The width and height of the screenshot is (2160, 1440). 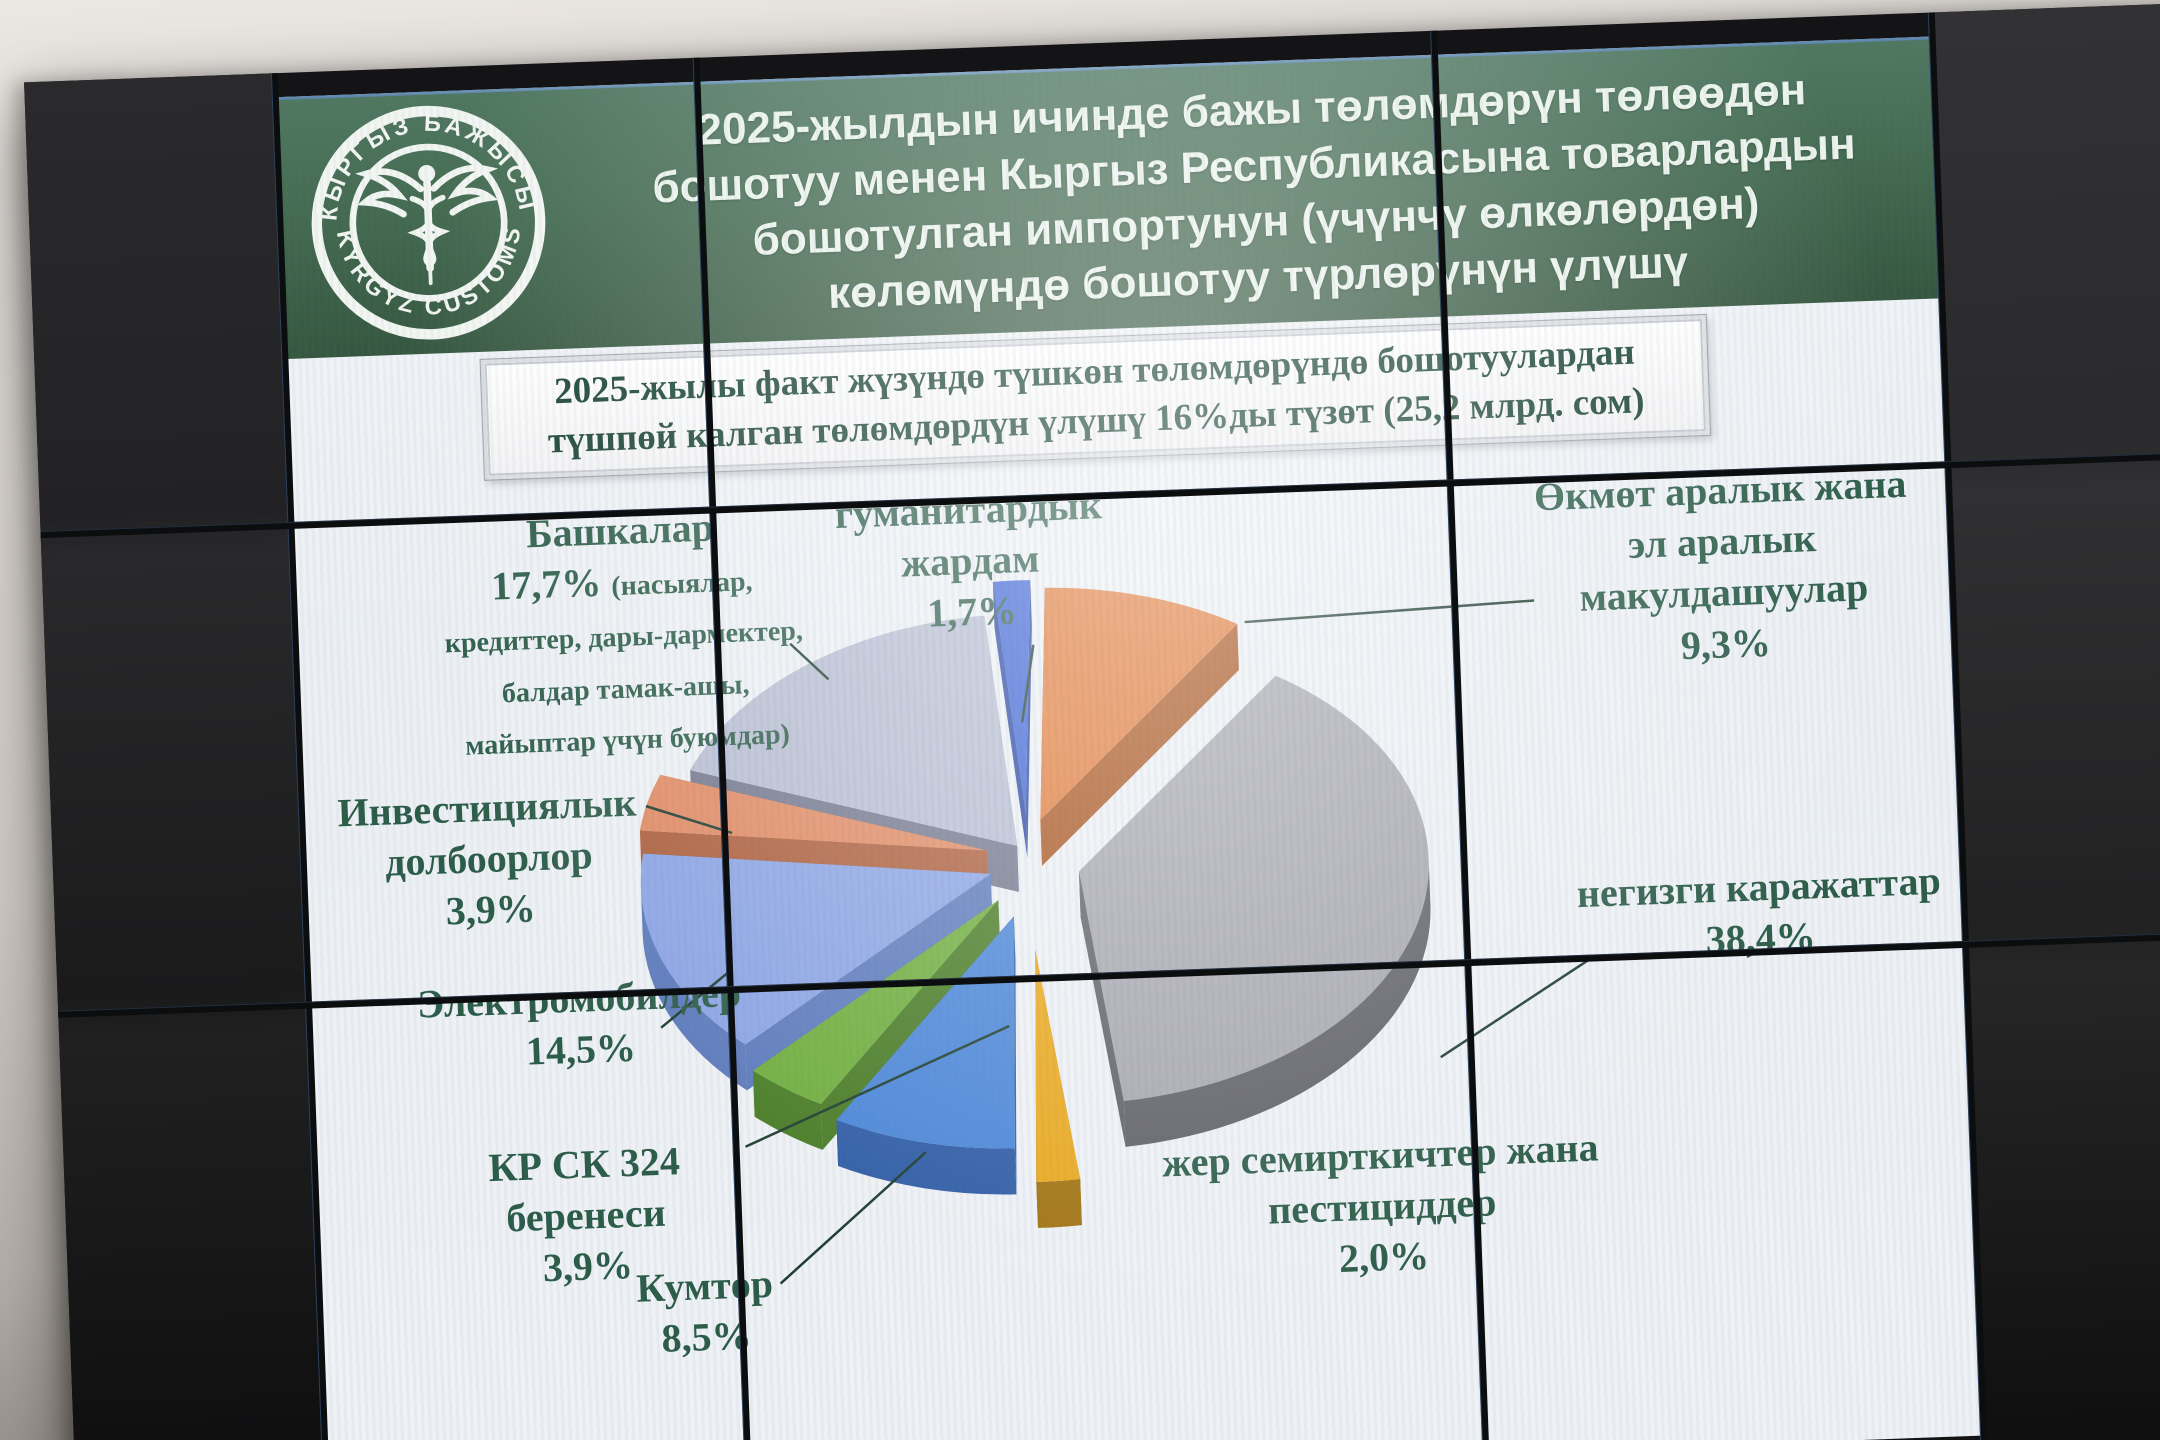 What do you see at coordinates (546, 584) in the screenshot?
I see `pie-label-percent: 17,7%` at bounding box center [546, 584].